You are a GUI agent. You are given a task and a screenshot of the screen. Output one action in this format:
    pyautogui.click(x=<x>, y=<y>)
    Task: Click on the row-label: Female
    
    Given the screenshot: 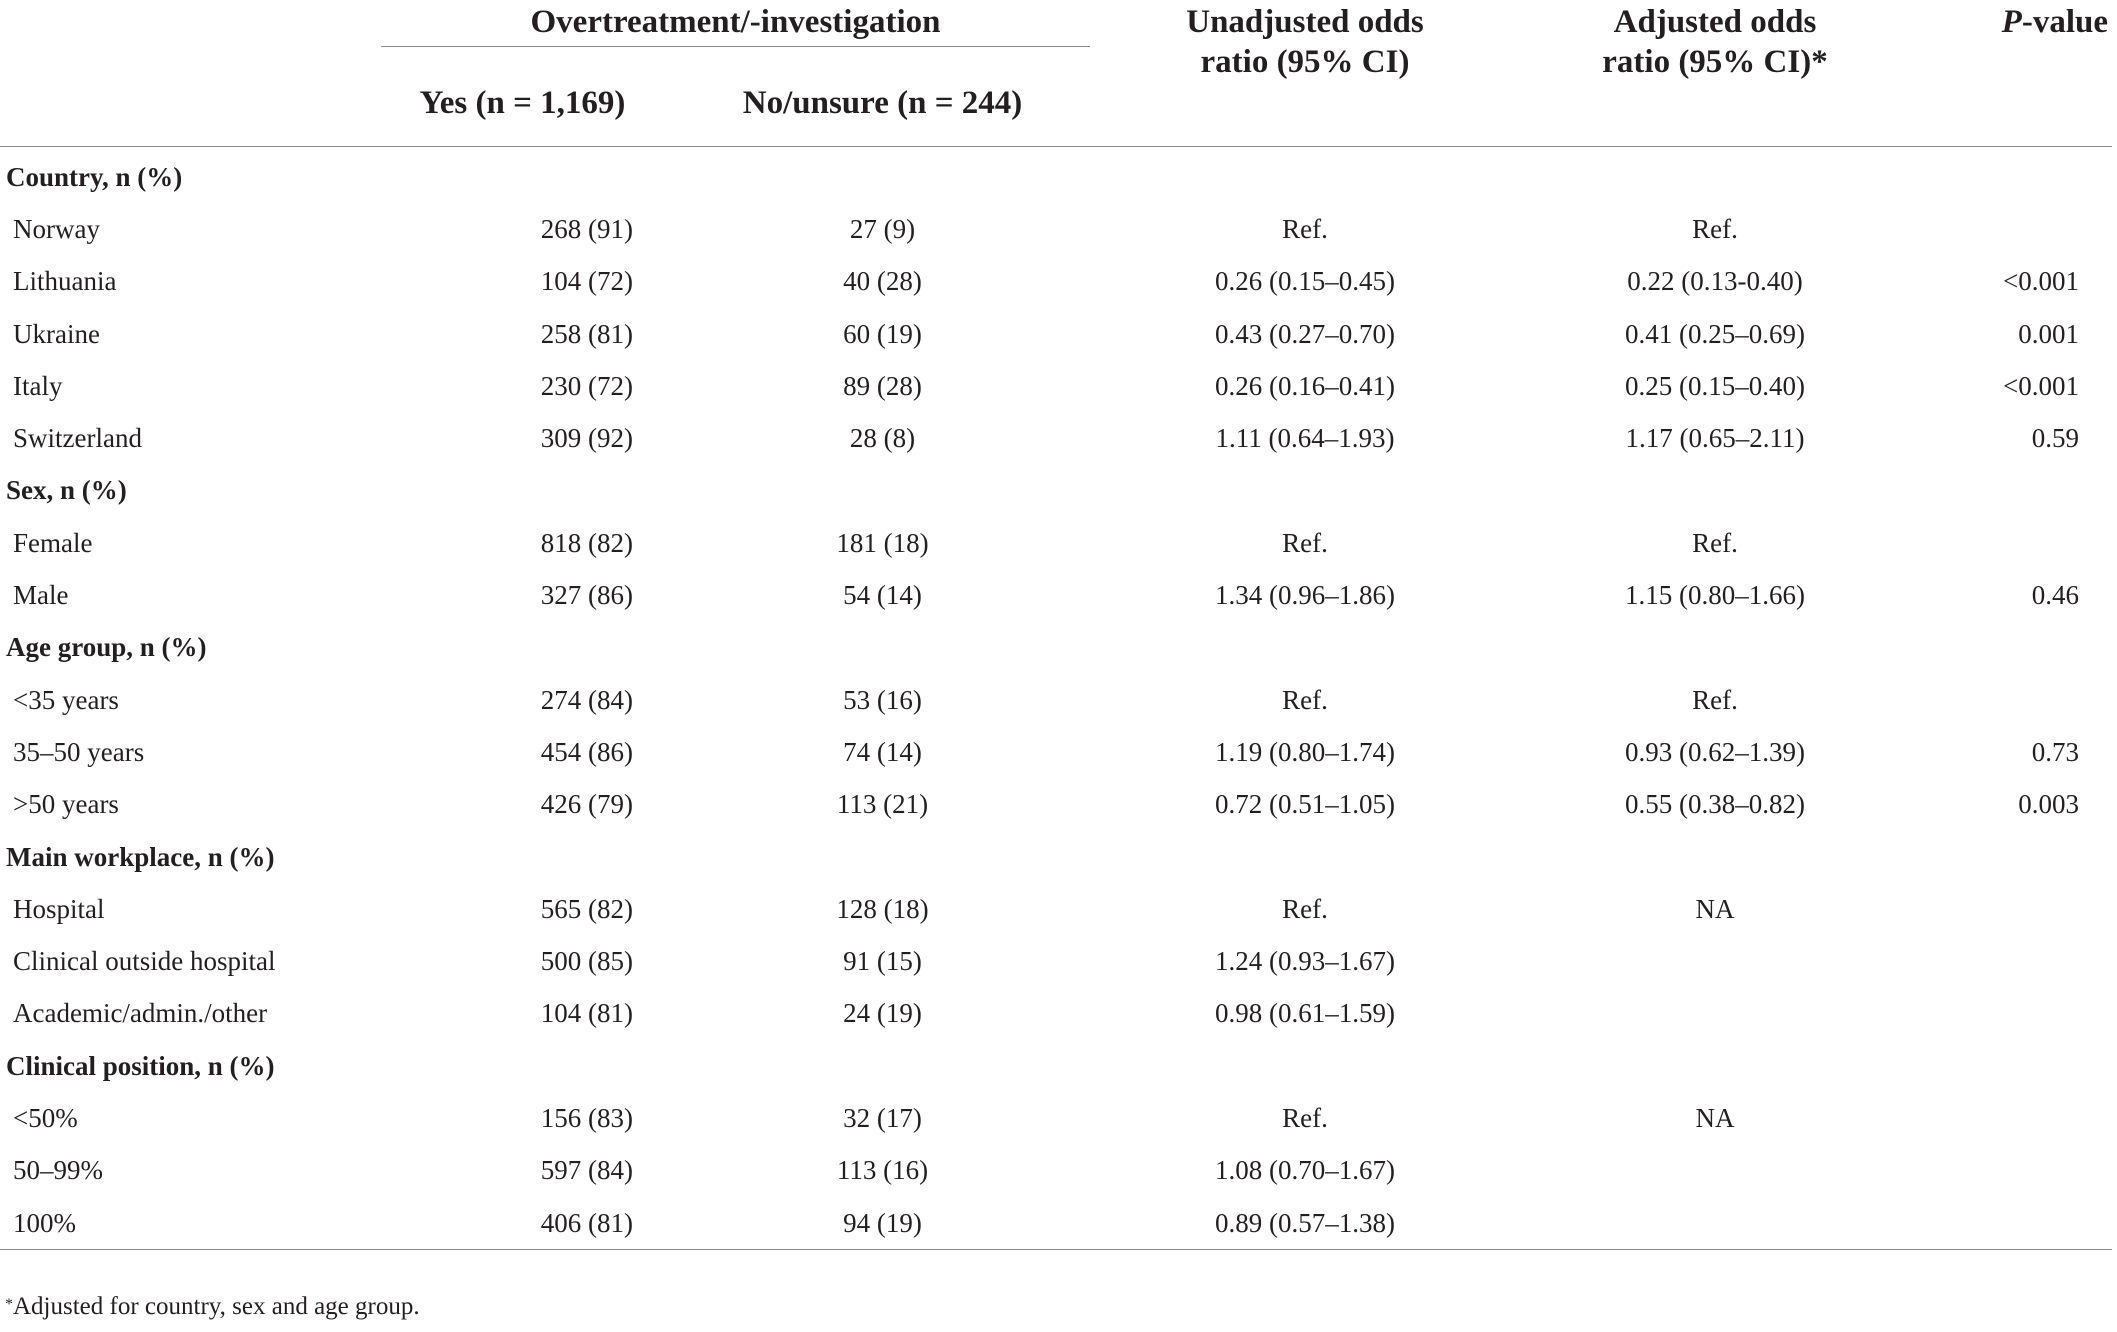 What is the action you would take?
    pyautogui.click(x=53, y=542)
    